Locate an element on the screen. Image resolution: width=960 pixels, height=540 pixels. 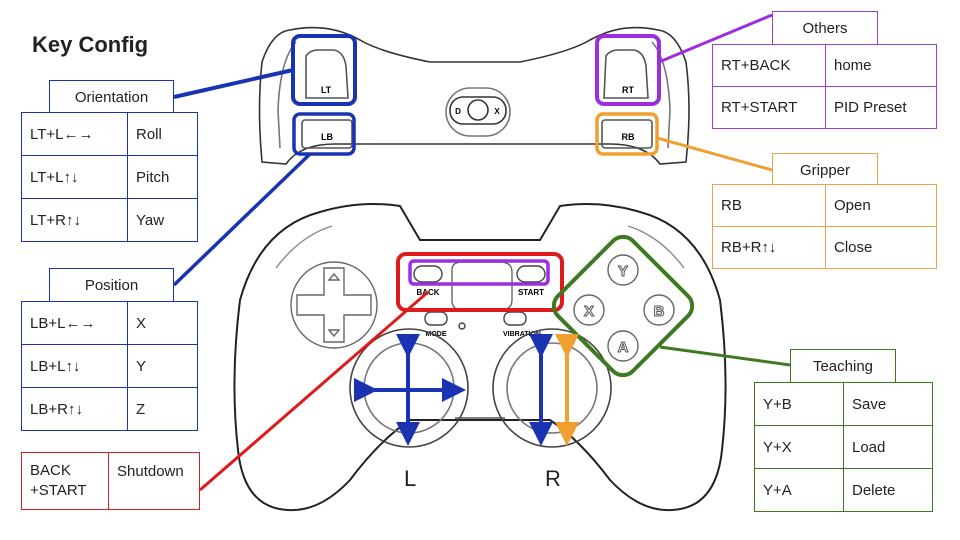
action-cell: X is located at coordinates (162, 323).